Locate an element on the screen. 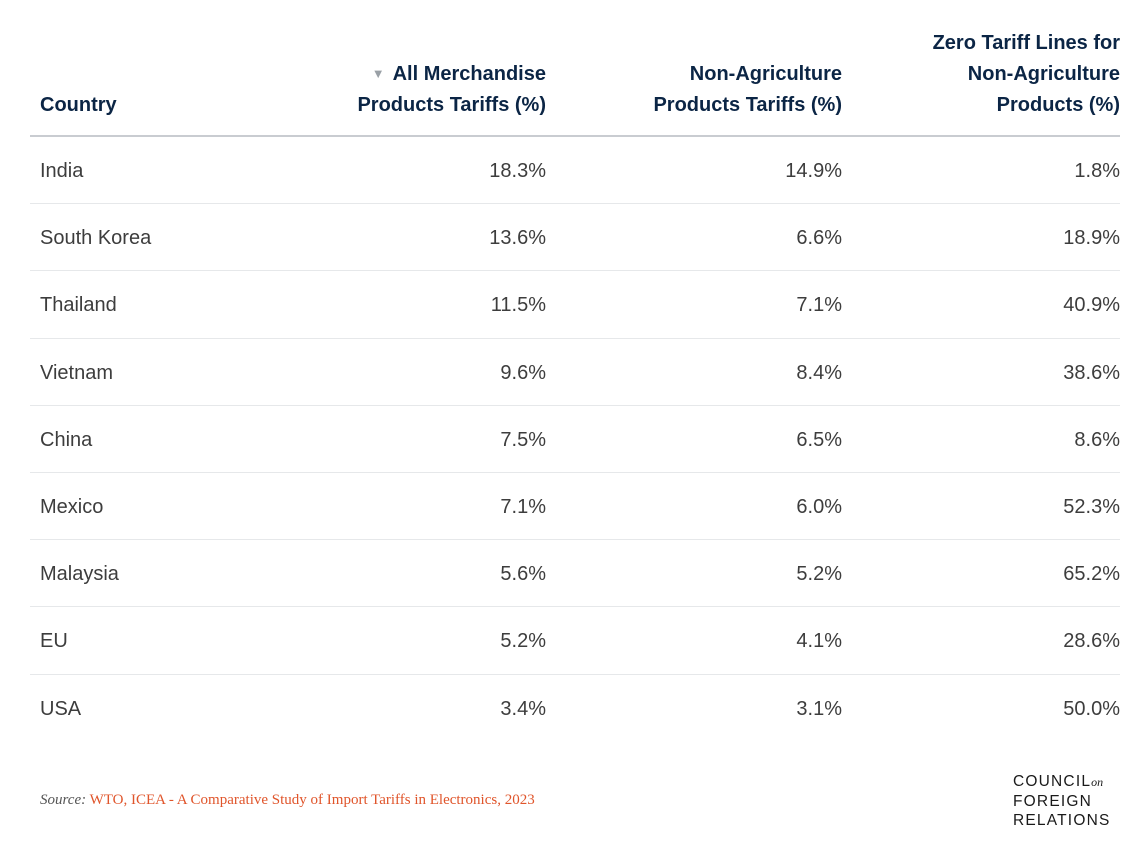 Image resolution: width=1142 pixels, height=844 pixels. cell-zero-tariff-lines: 52.3% is located at coordinates (1091, 506).